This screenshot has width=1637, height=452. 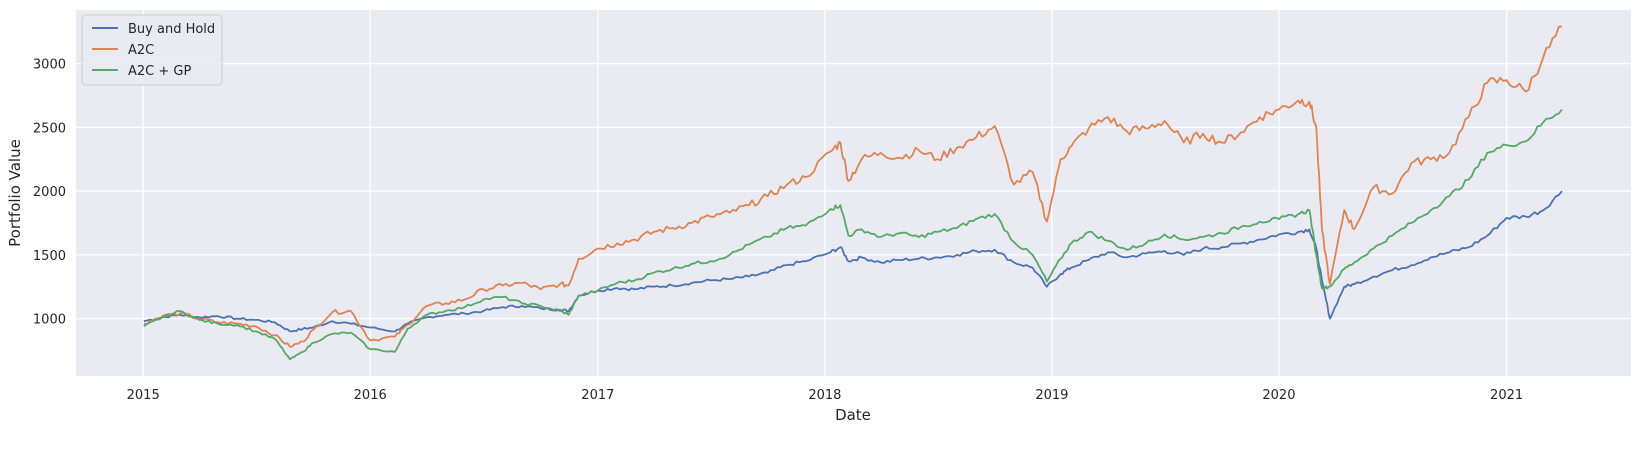 I want to click on x-axis-ticks: 2015 2016 2017 2018 2019 2020 2021, so click(x=825, y=395).